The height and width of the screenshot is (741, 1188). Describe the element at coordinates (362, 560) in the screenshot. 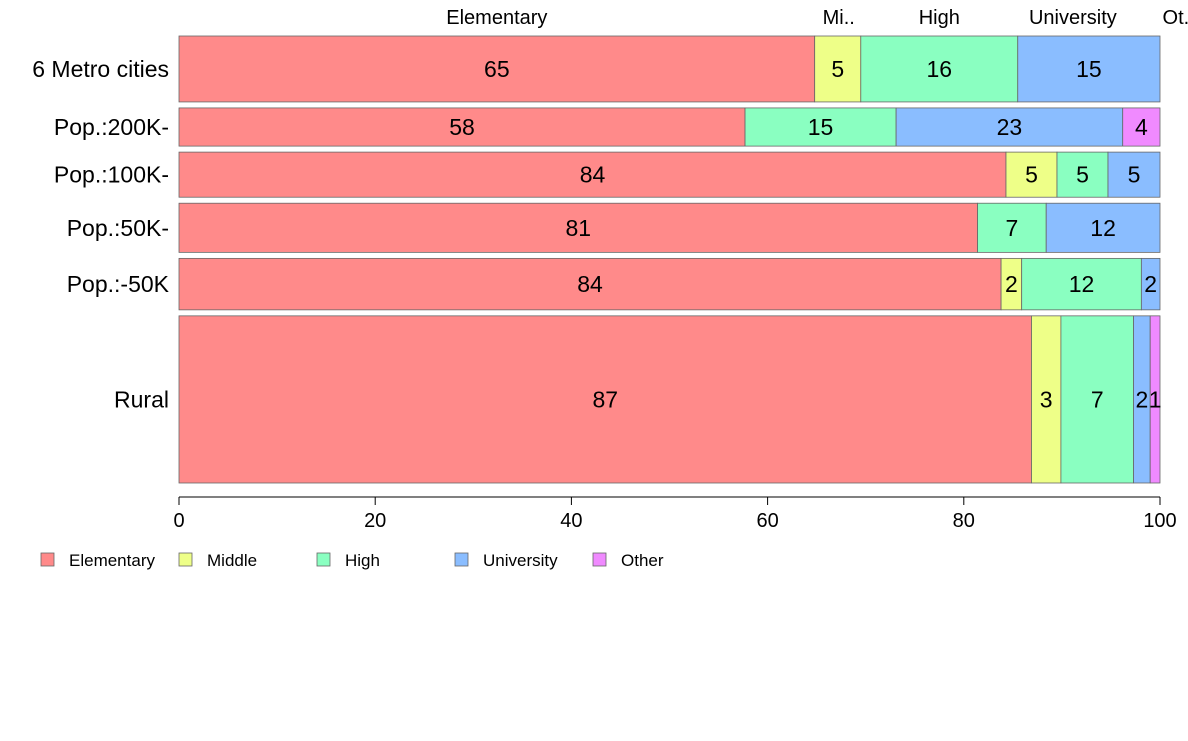

I see `legend-label-high: High` at that location.